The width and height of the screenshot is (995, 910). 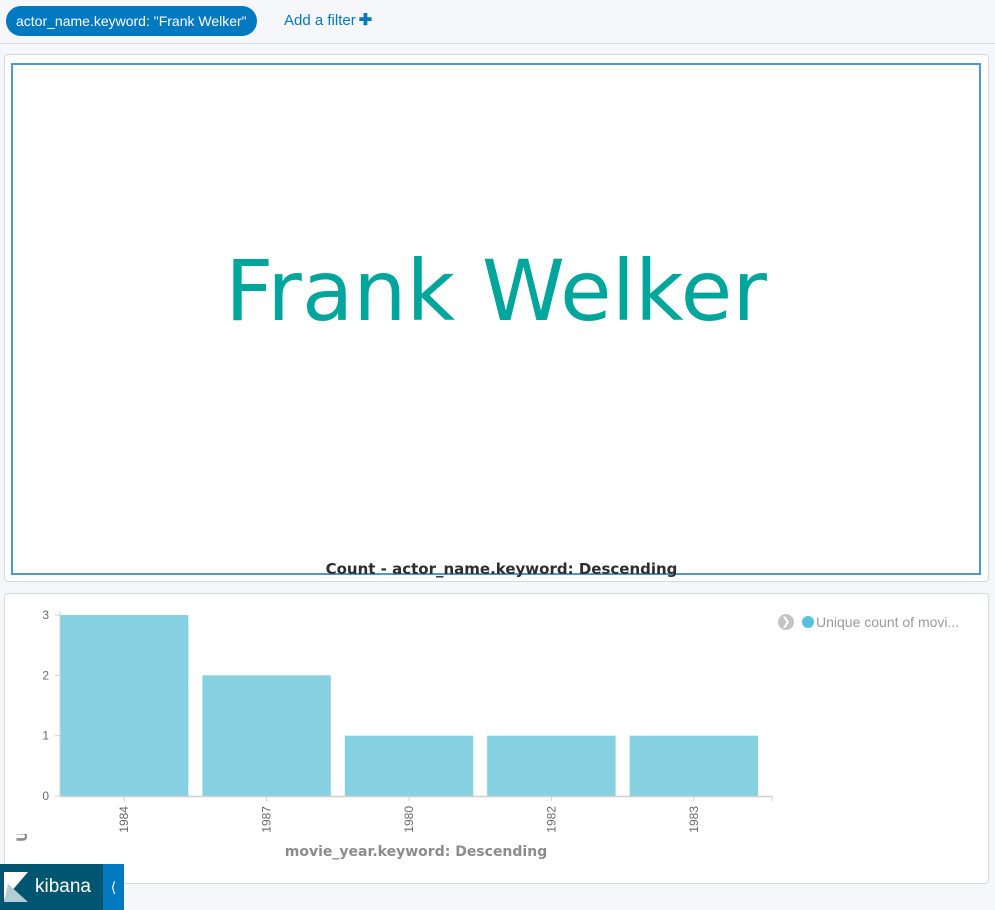 What do you see at coordinates (16, 887) in the screenshot?
I see `kibana-logo-icon` at bounding box center [16, 887].